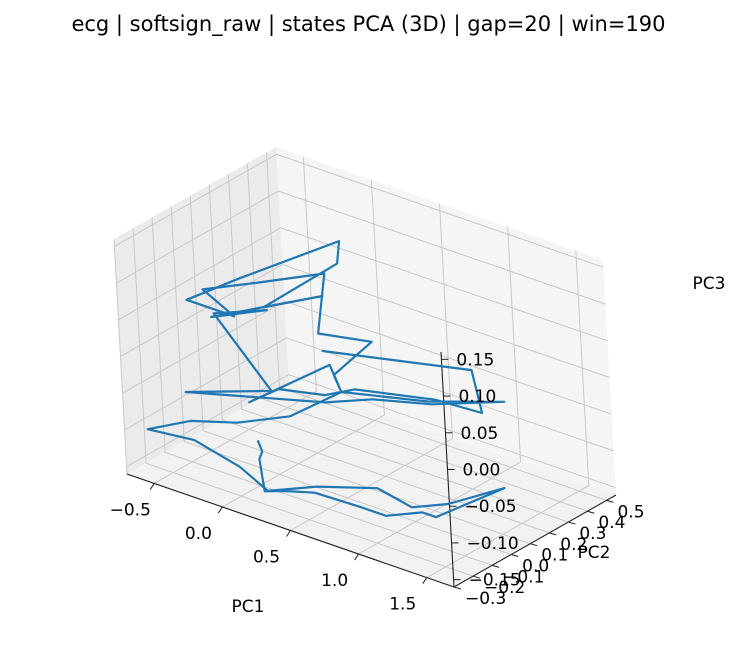 The height and width of the screenshot is (647, 737). I want to click on pc2-tick-label: −0.1, so click(523, 577).